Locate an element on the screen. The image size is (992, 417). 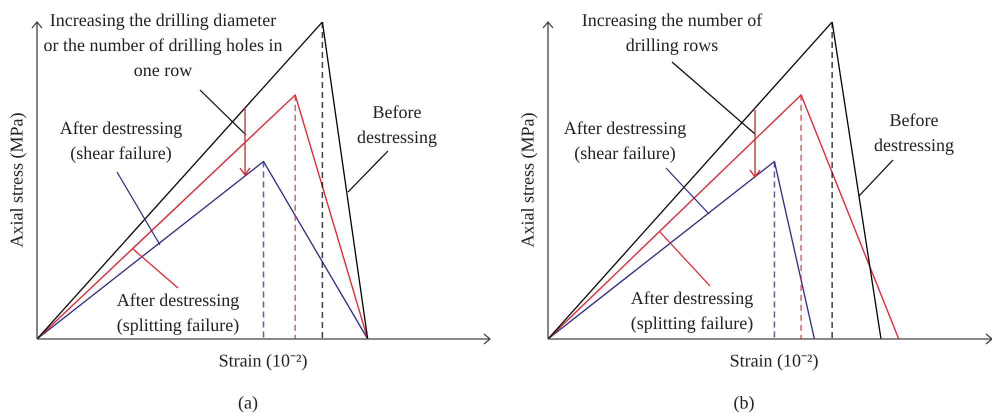
annotation: Increasing the drilling diameter or the number of drilling holes in one row is located at coordinates (163, 45).